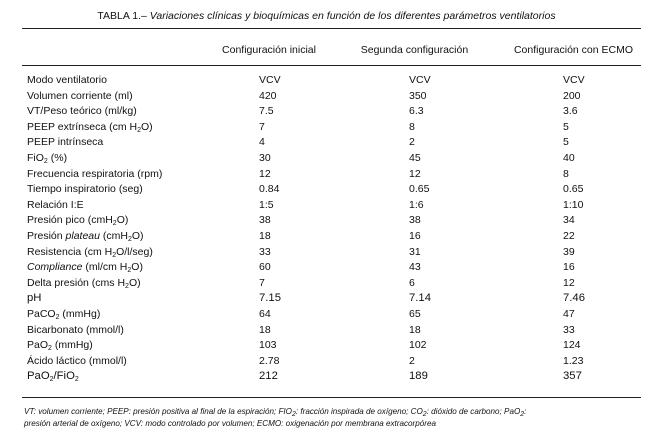  I want to click on table-cell: 6.3, so click(416, 111).